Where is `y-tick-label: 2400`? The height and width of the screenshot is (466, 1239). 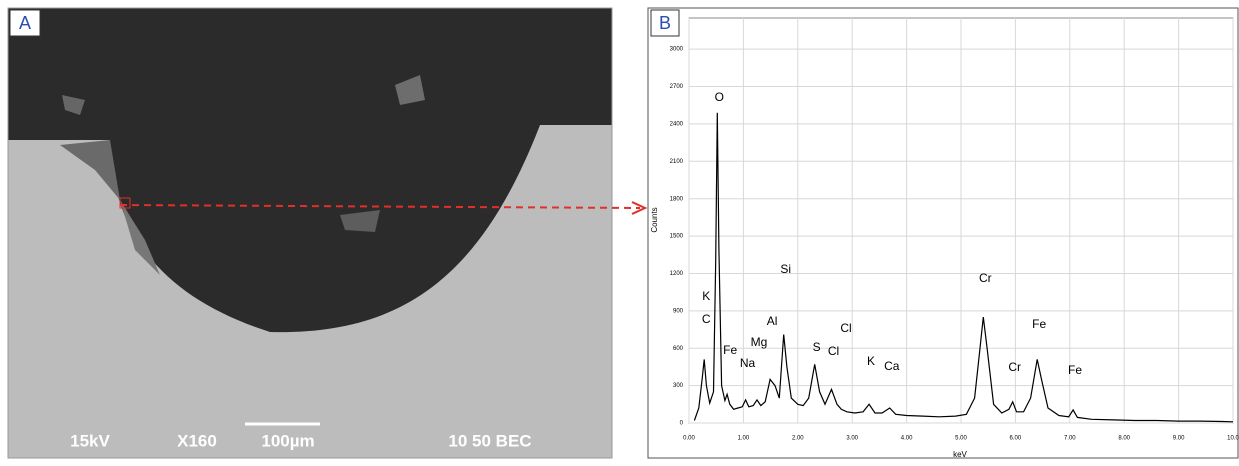
y-tick-label: 2400 is located at coordinates (677, 125).